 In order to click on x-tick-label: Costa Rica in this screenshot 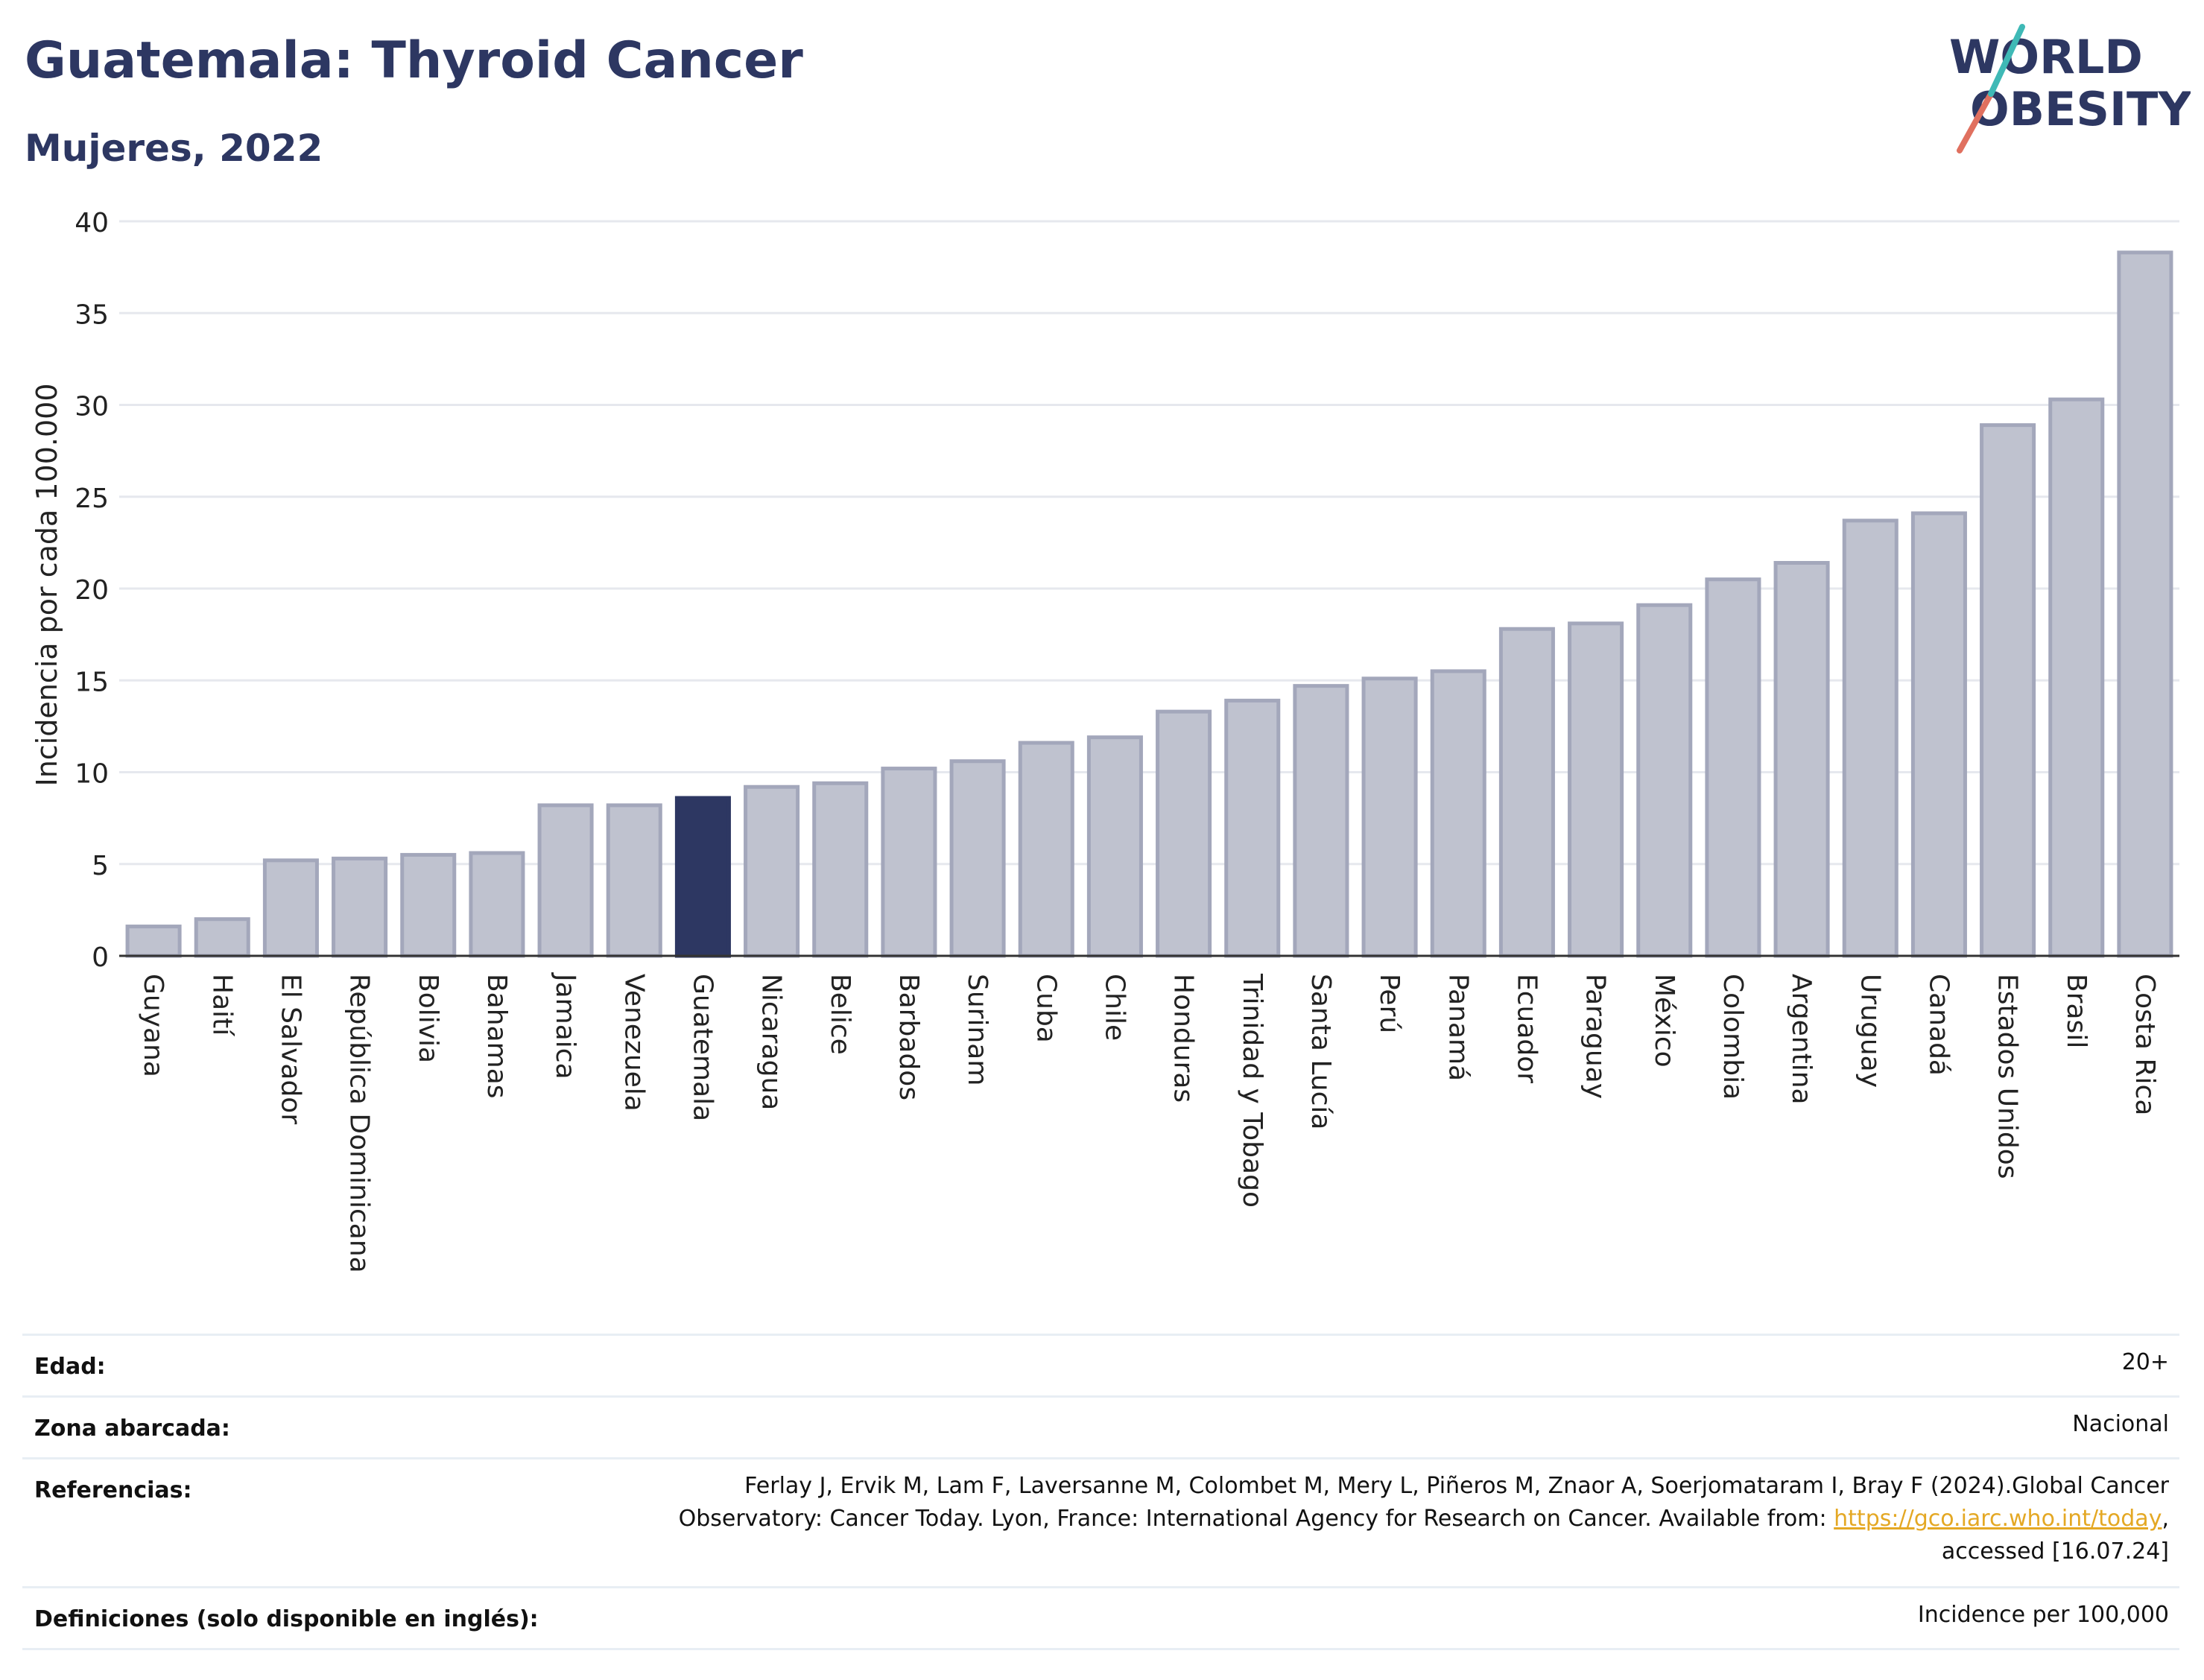, I will do `click(2144, 1044)`.